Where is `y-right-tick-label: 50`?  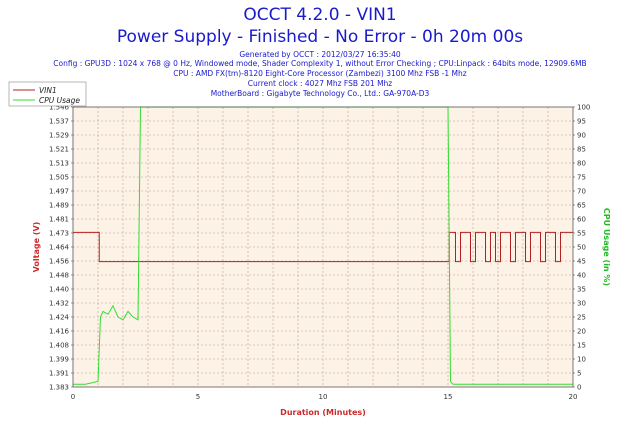
y-right-tick-label: 50 is located at coordinates (581, 248).